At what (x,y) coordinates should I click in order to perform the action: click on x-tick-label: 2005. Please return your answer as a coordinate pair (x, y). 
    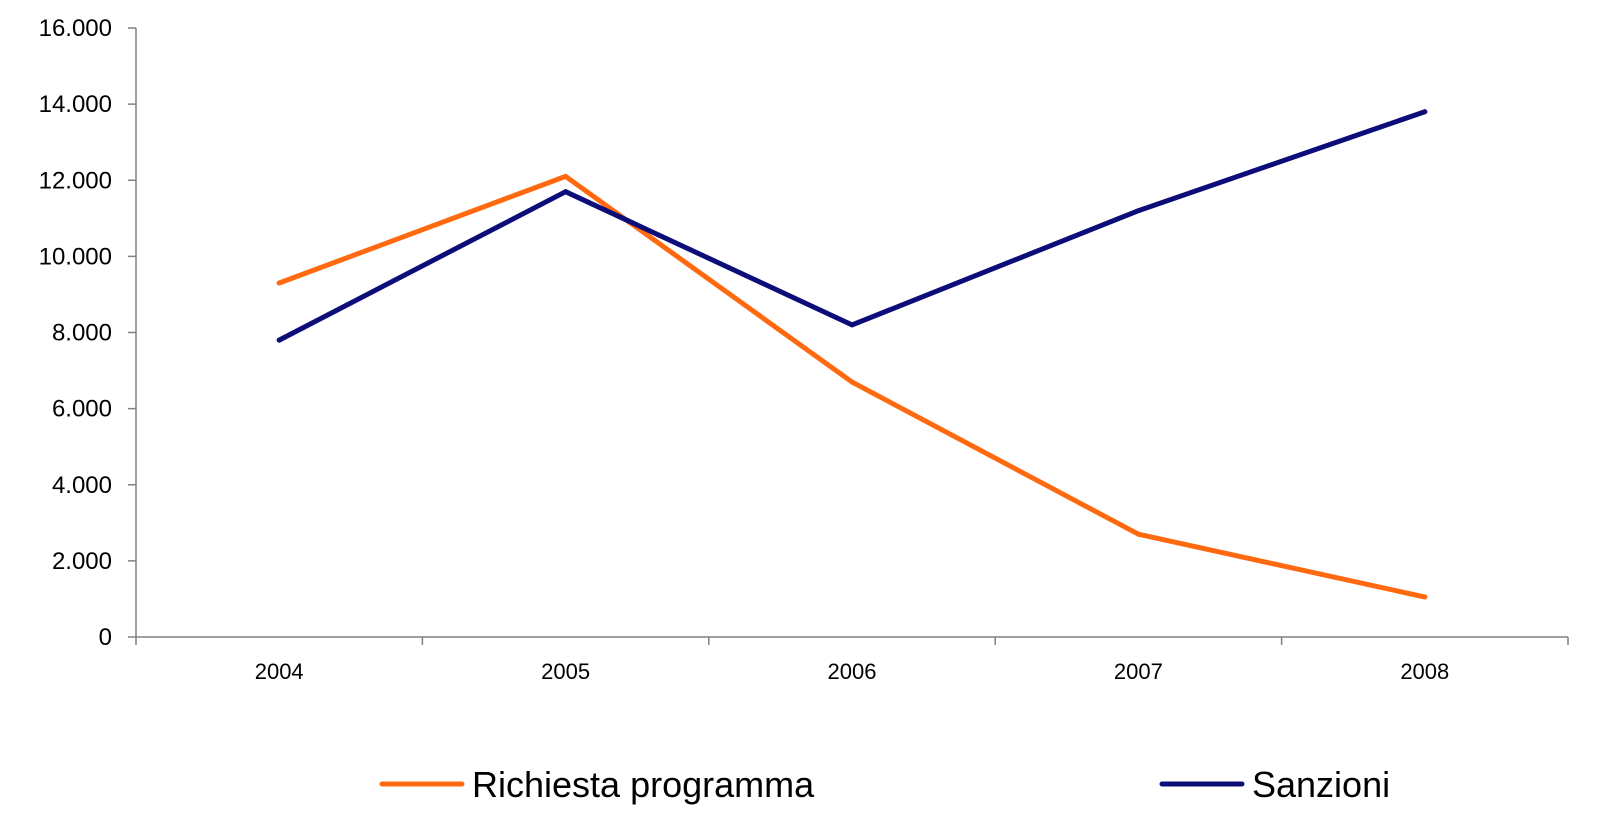
    Looking at the image, I should click on (565, 671).